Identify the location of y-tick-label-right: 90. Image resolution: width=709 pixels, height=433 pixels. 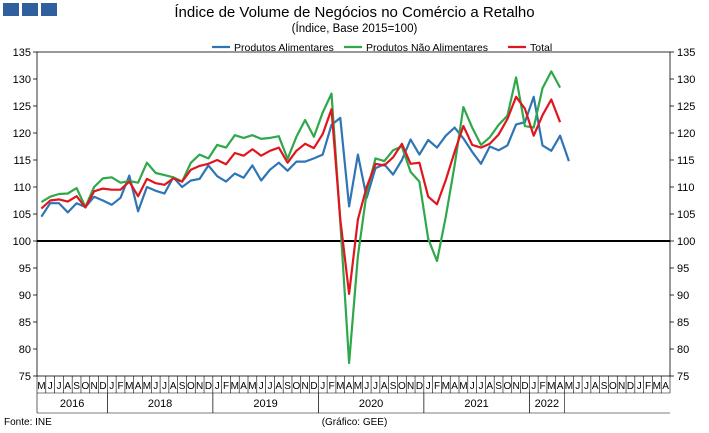
(683, 296).